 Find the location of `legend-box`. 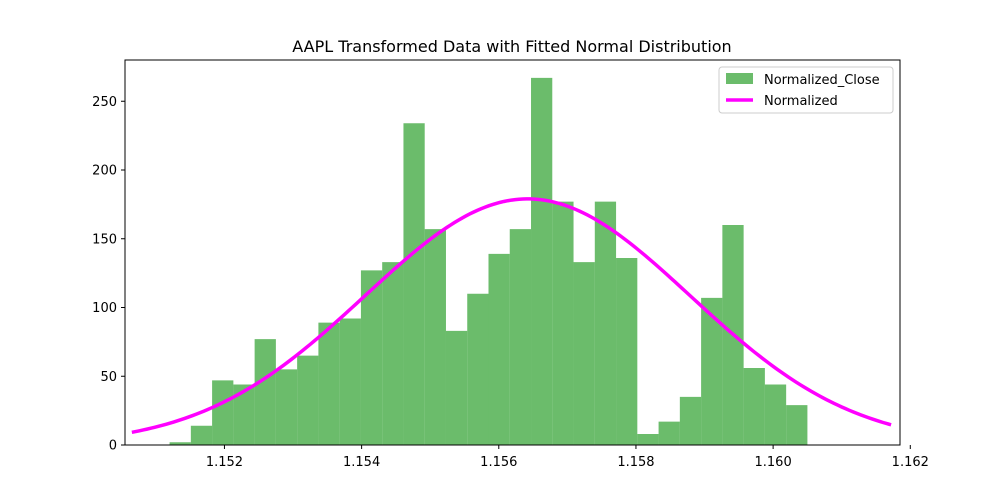

legend-box is located at coordinates (806, 90).